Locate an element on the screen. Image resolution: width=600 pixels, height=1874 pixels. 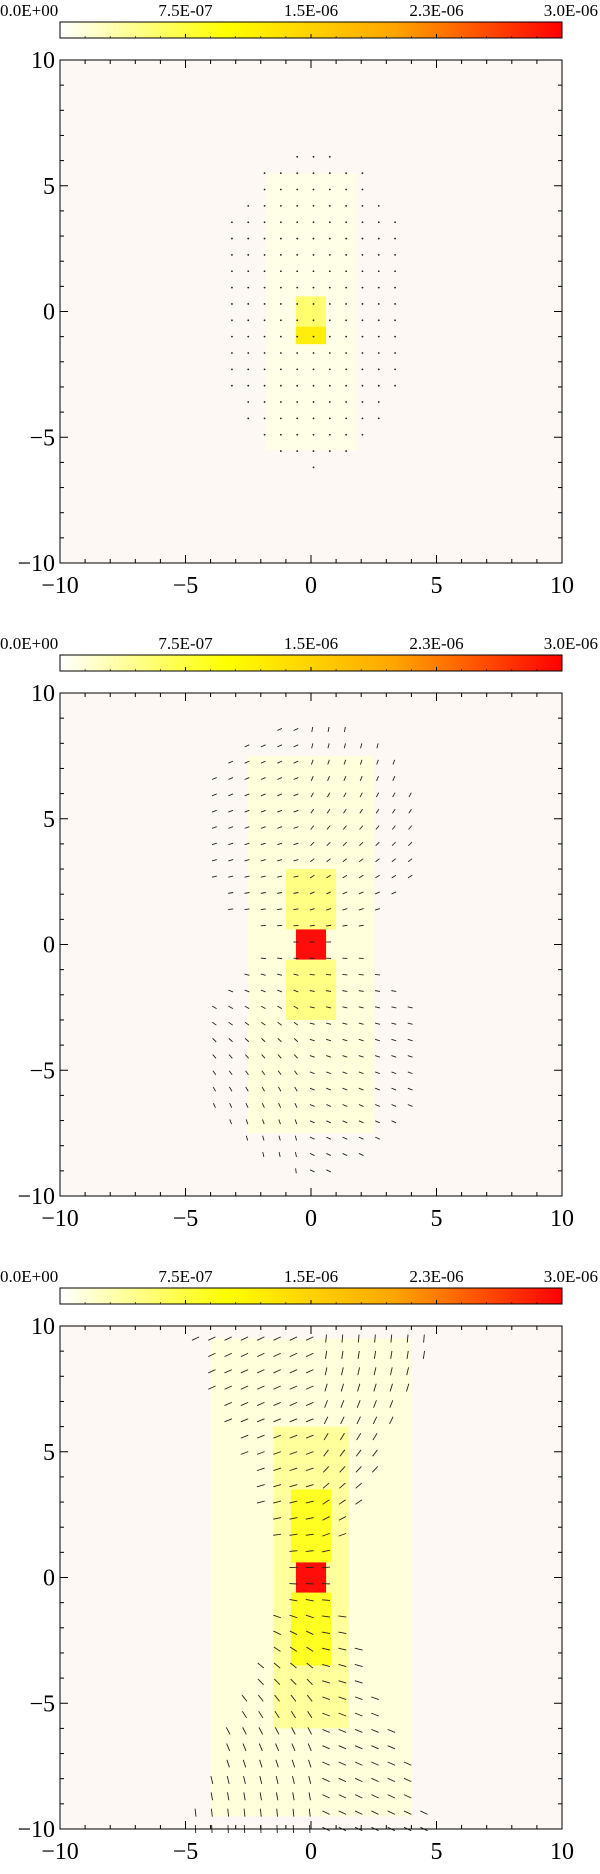
x-tick-label: −5 is located at coordinates (186, 1219).